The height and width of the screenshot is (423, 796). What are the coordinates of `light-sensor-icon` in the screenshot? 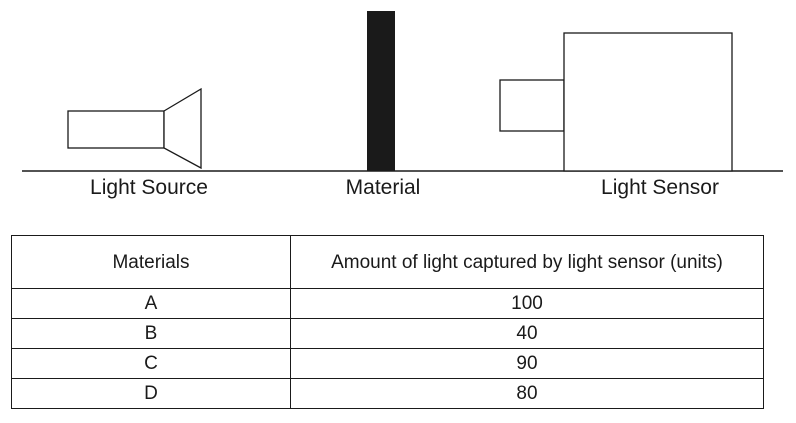 It's located at (616, 102).